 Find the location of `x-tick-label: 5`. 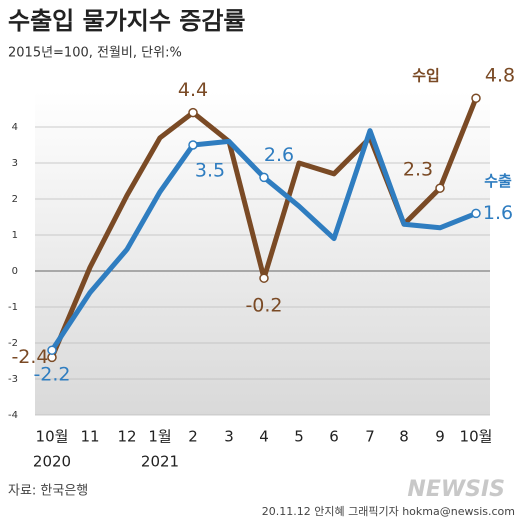

x-tick-label: 5 is located at coordinates (299, 437).